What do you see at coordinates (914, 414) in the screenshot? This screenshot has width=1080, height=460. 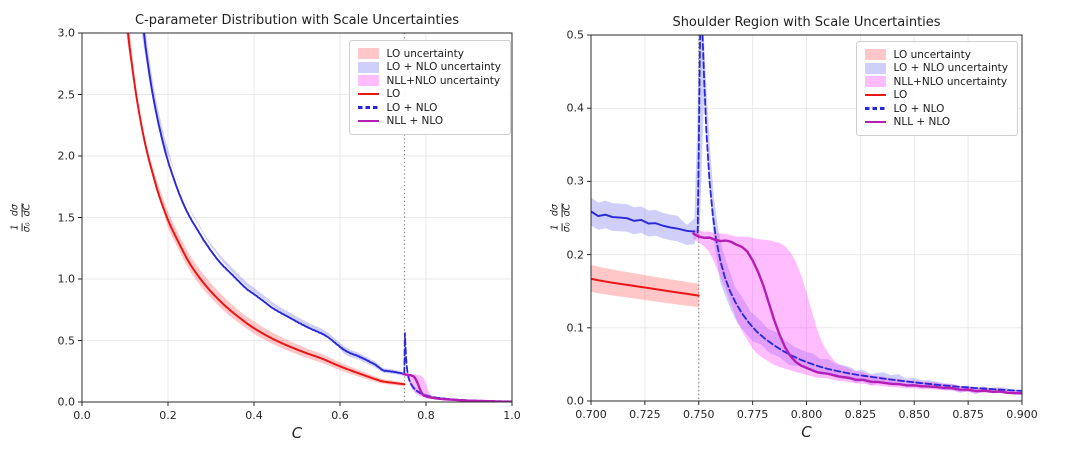 I see `x-tick-label: 0.850` at bounding box center [914, 414].